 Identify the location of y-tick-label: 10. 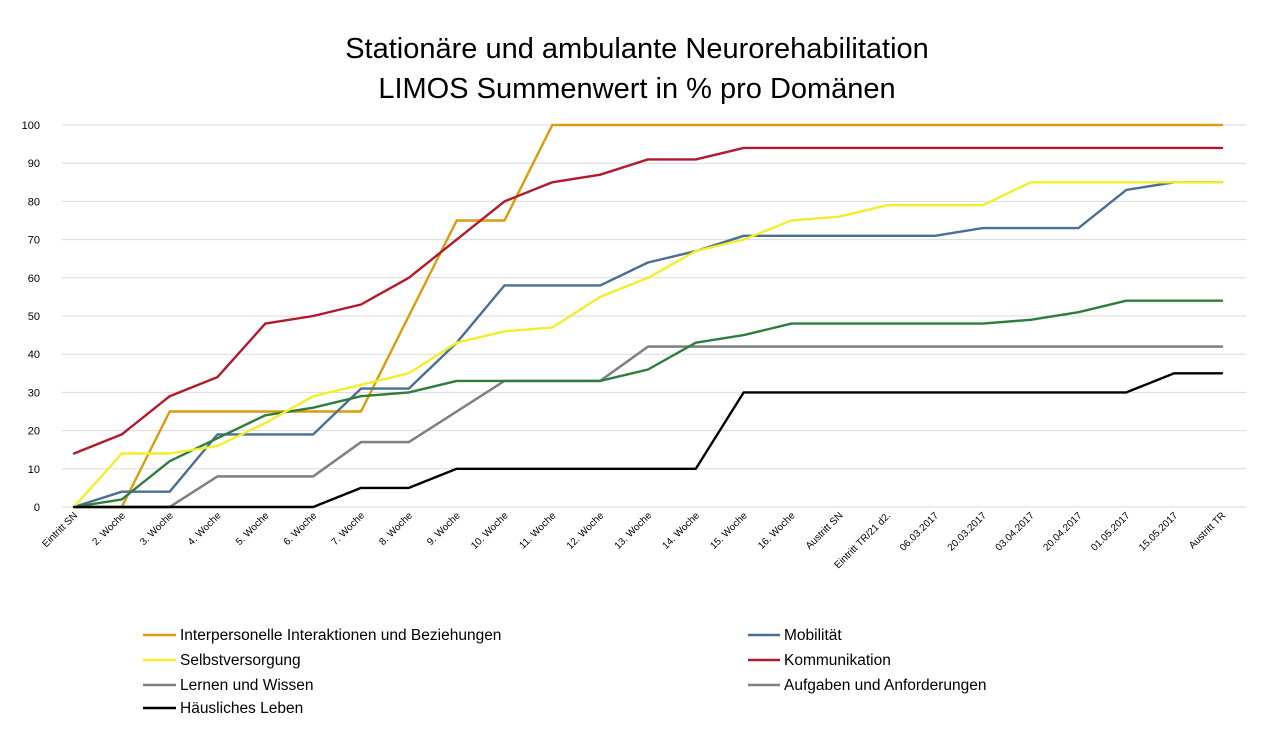
(34, 470).